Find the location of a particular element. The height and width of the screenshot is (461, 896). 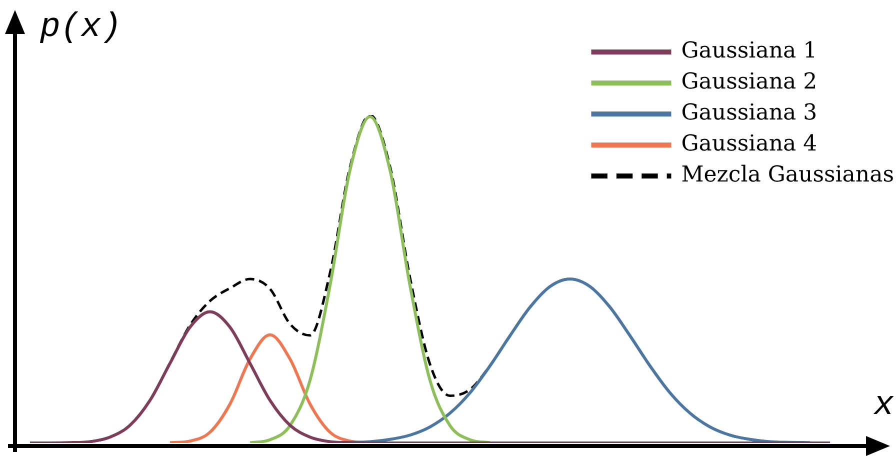

legend-label: Gaussiana 4 is located at coordinates (749, 144).